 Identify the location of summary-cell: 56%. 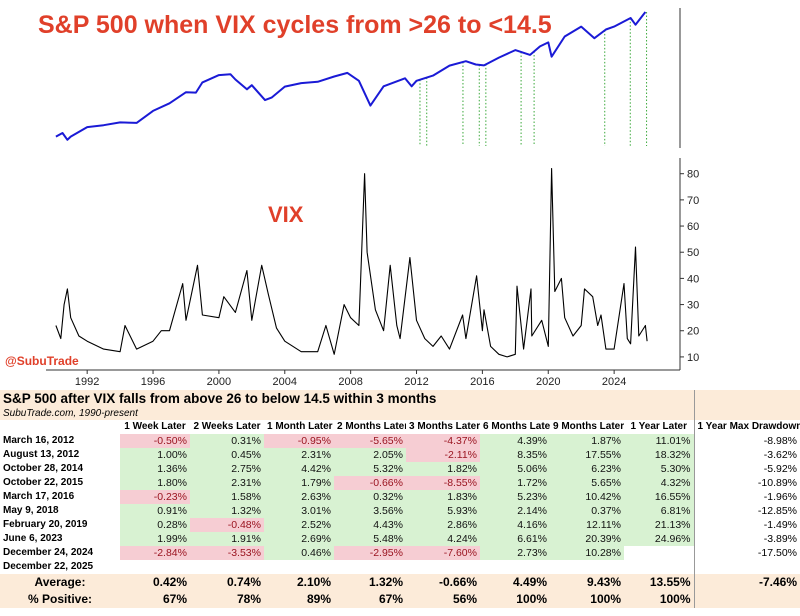
(443, 599).